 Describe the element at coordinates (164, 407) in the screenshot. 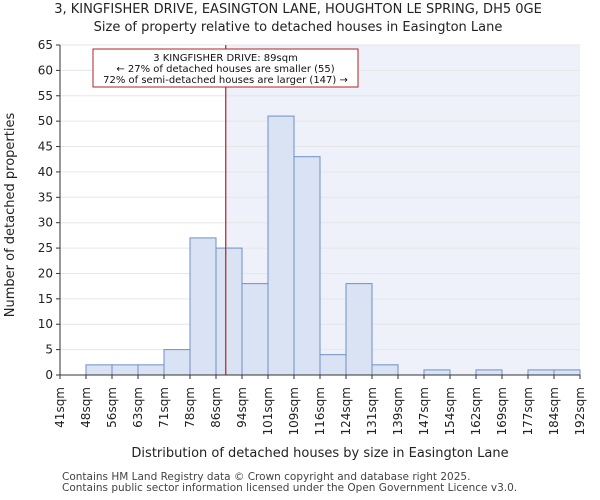

I see `x-tick-label: 71sqm` at that location.